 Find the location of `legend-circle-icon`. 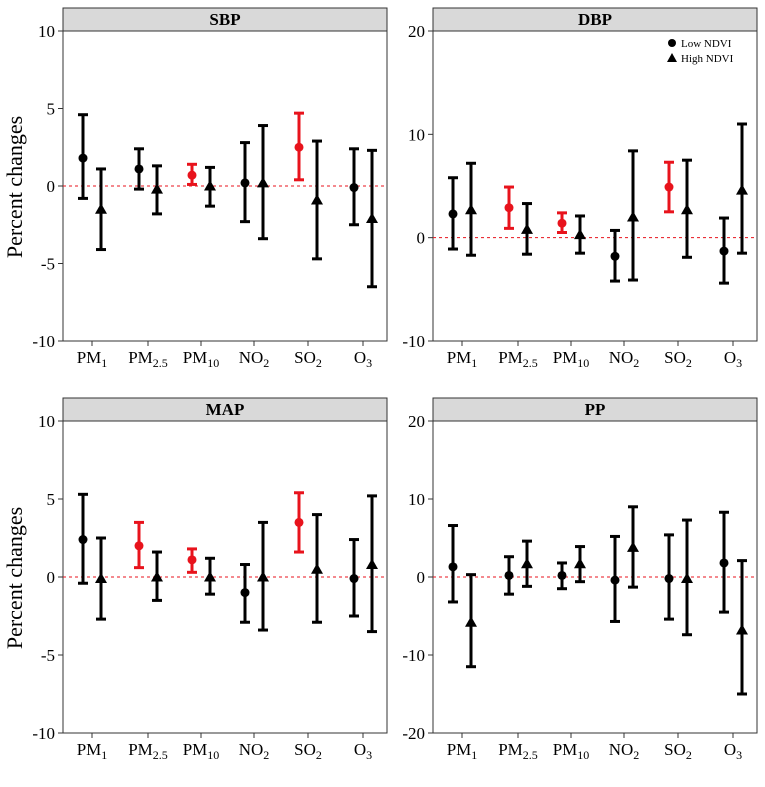

legend-circle-icon is located at coordinates (672, 43).